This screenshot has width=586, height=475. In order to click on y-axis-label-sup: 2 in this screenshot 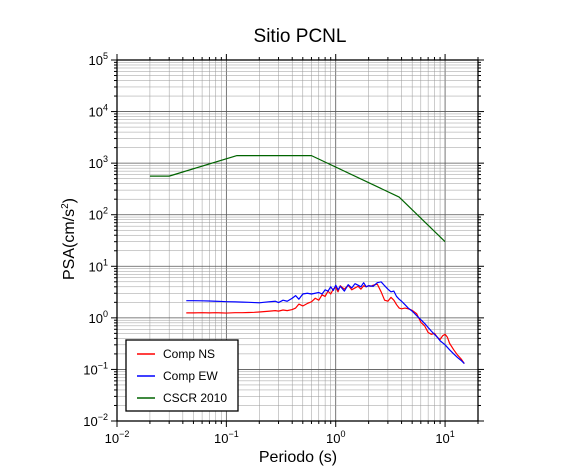, I will do `click(65, 206)`.